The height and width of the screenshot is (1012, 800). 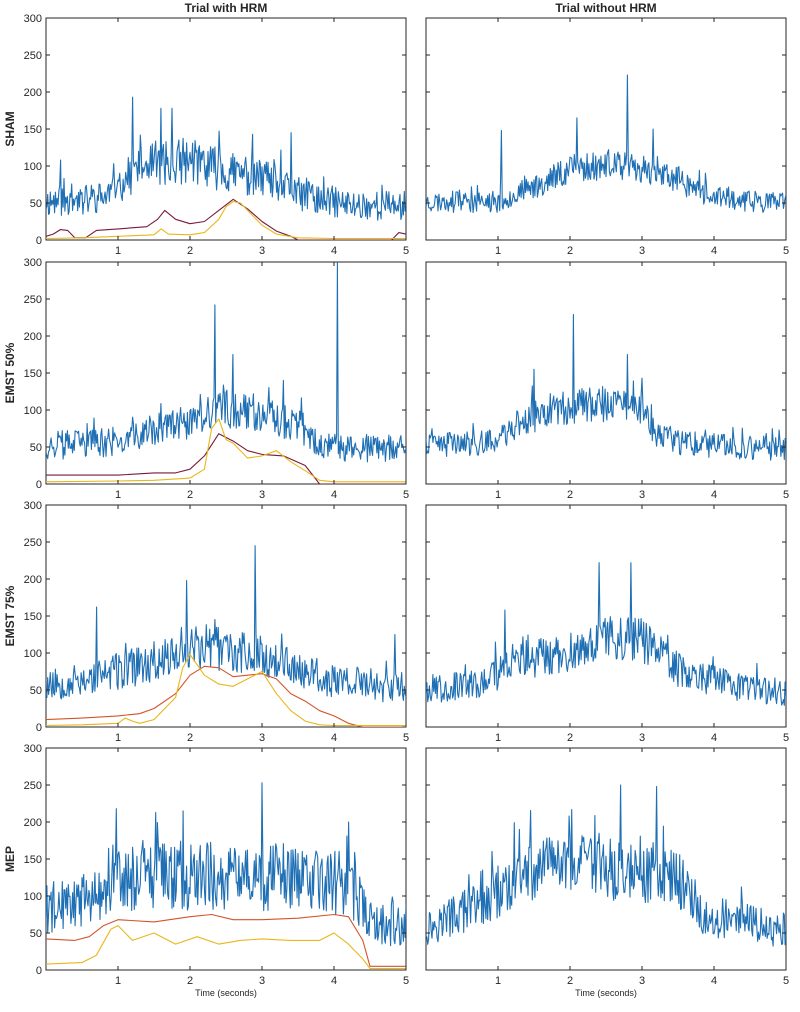 I want to click on subplot-7: 1 2 3 4 5 Time (seconds), so click(x=607, y=872).